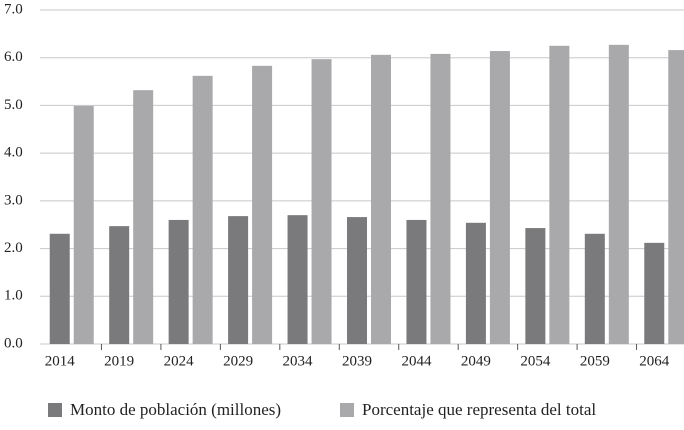 The width and height of the screenshot is (684, 430). What do you see at coordinates (13, 343) in the screenshot?
I see `y-tick-label: 0.0` at bounding box center [13, 343].